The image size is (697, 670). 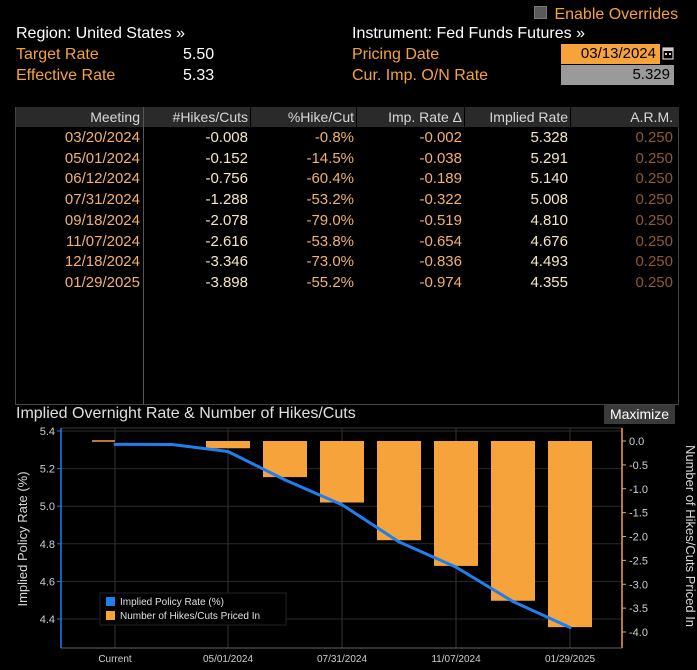 I want to click on right-tick-label: -4.0, so click(x=638, y=633).